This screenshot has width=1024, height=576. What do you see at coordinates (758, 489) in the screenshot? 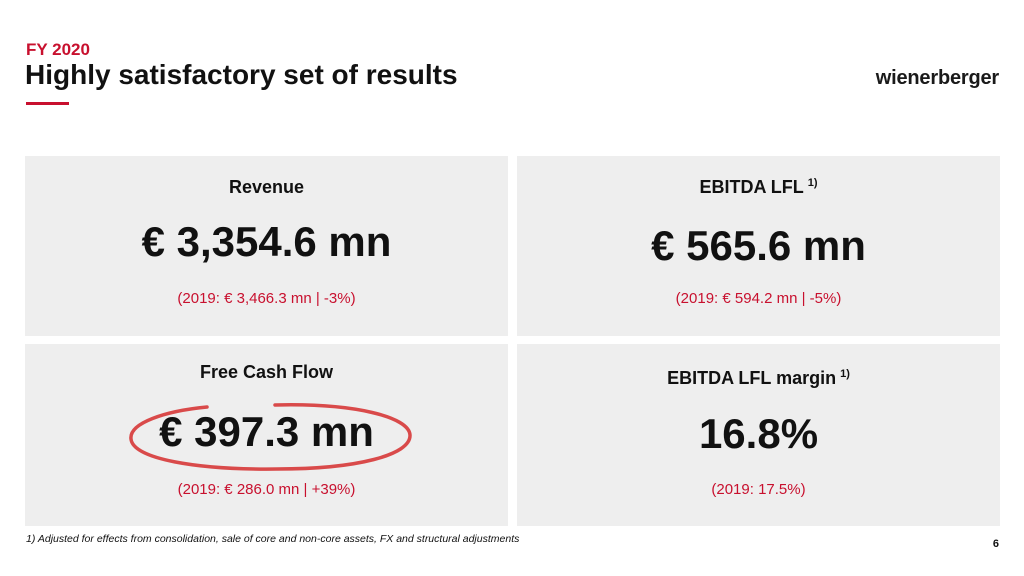
I see `ebitda-lfl-margin-comparison: (2019: 17.5%)` at bounding box center [758, 489].